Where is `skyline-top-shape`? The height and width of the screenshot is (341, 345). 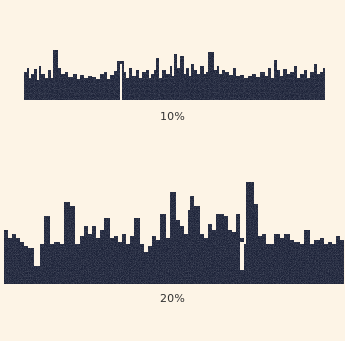
skyline-top-shape is located at coordinates (174, 75).